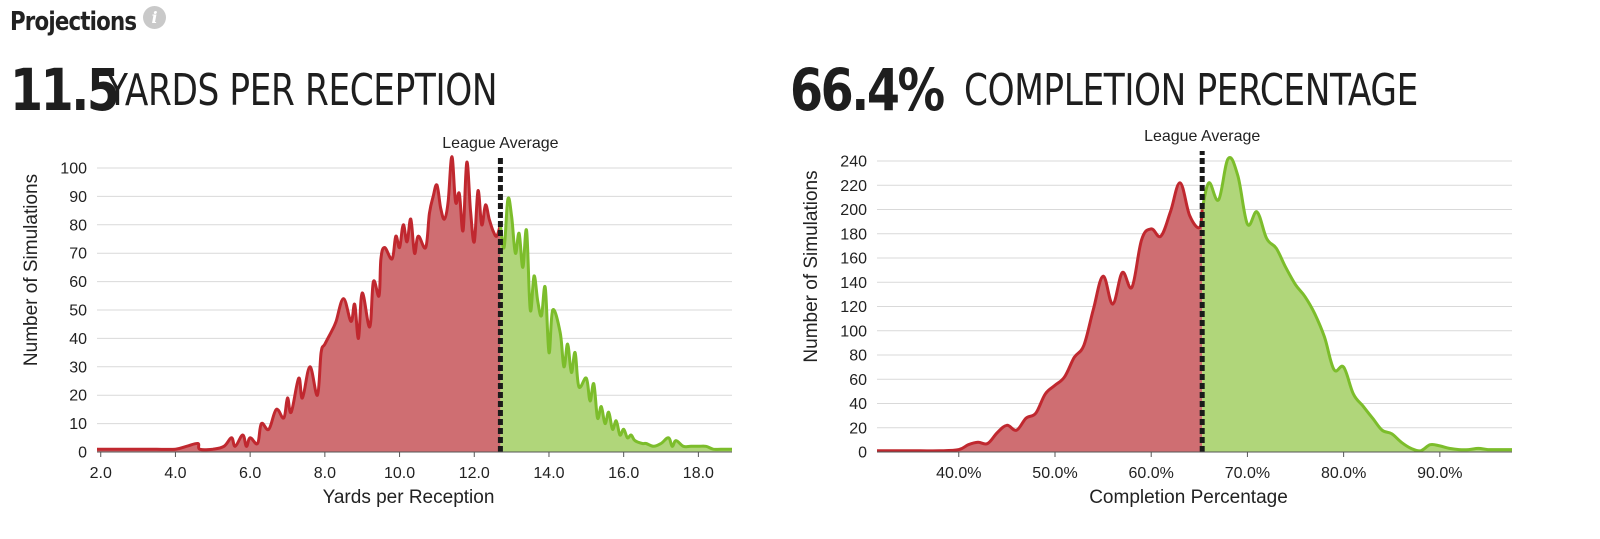  I want to click on y-tick-label: 70, so click(78, 254).